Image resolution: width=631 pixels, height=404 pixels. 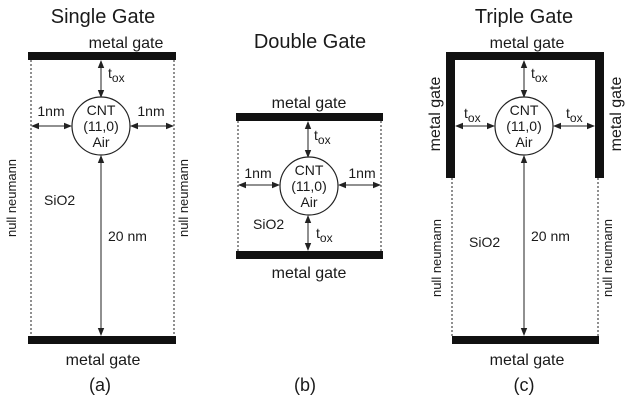 I want to click on panel-c-oxide-label: SiO2, so click(x=484, y=242).